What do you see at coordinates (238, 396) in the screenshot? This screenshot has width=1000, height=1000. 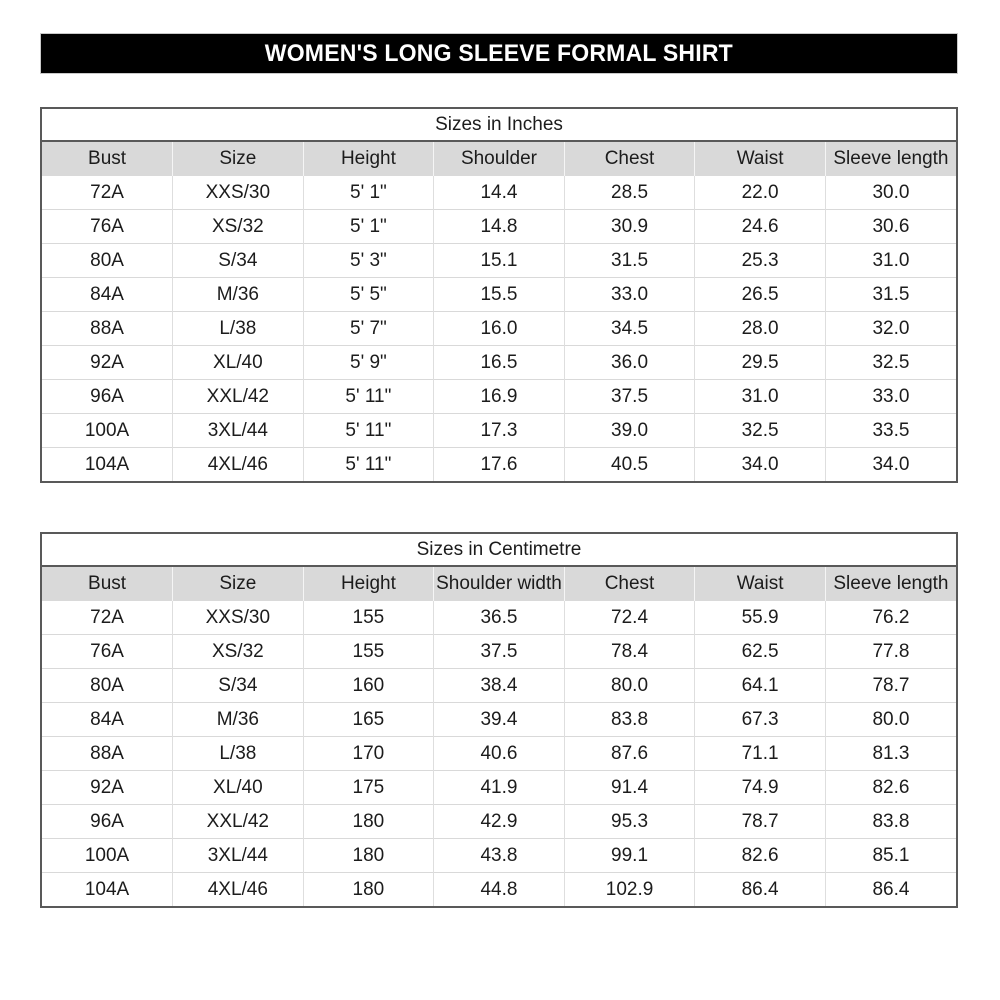 I see `table-cell: XXL/42` at bounding box center [238, 396].